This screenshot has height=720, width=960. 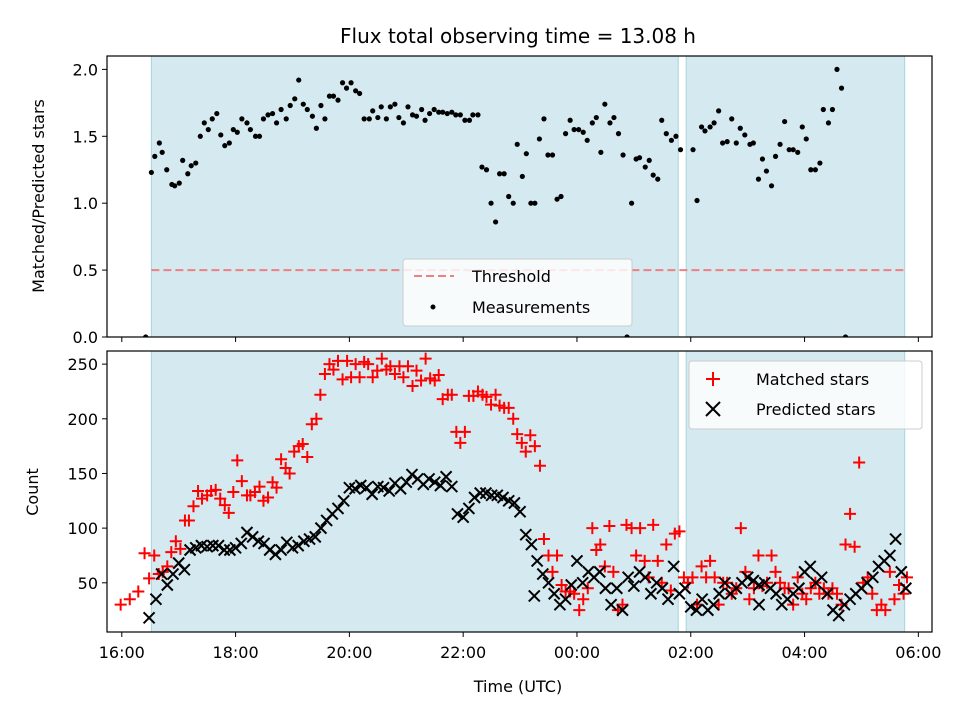 What do you see at coordinates (82, 419) in the screenshot?
I see `y-tick-label: 200` at bounding box center [82, 419].